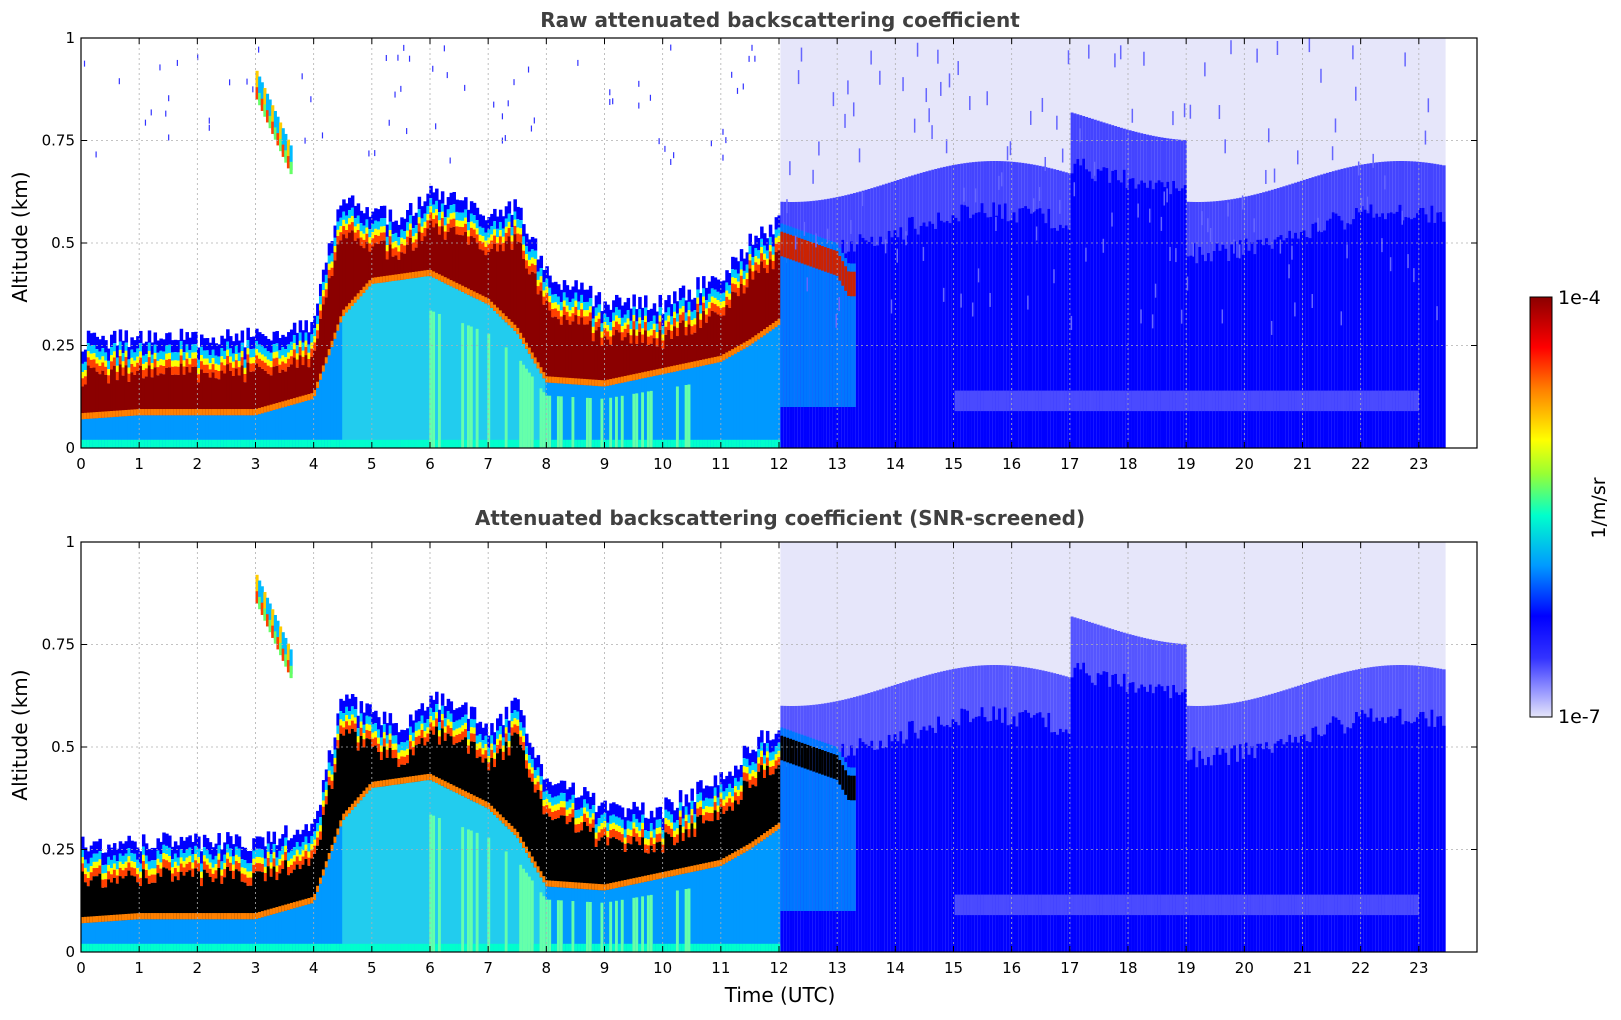 The image size is (1621, 1020). I want to click on colorbar: 1e-4 1e-7 1/m/sr, so click(1569, 507).